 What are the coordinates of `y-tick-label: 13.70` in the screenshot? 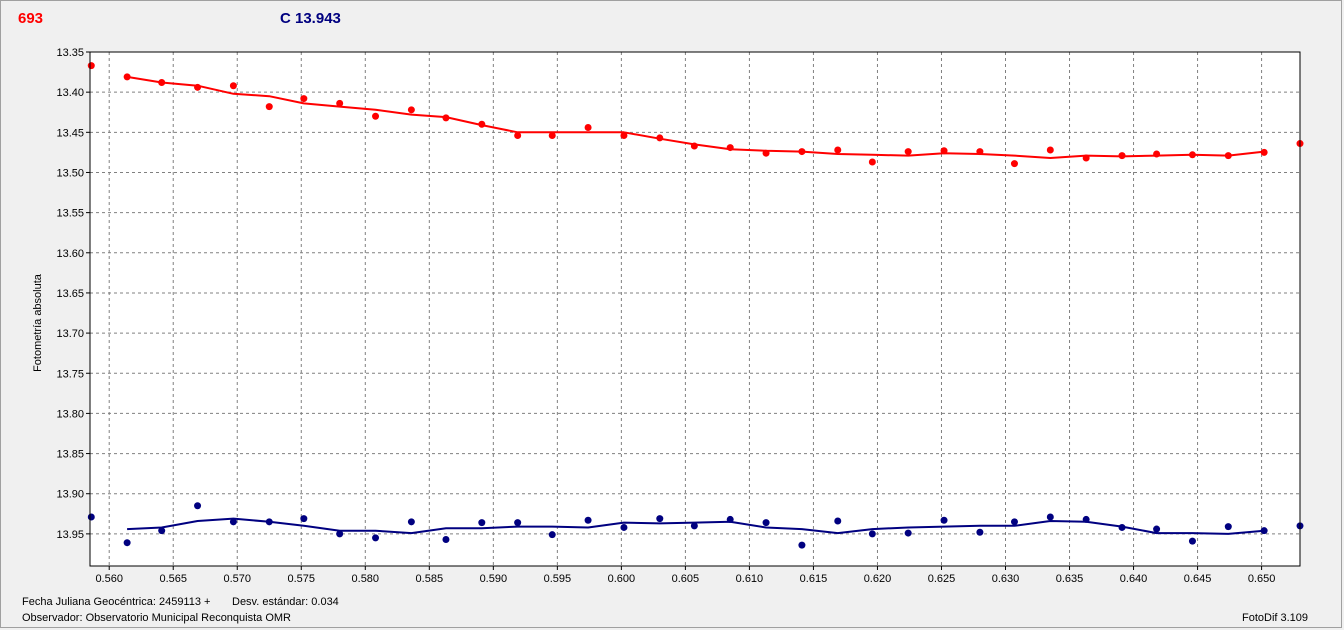 It's located at (70, 334).